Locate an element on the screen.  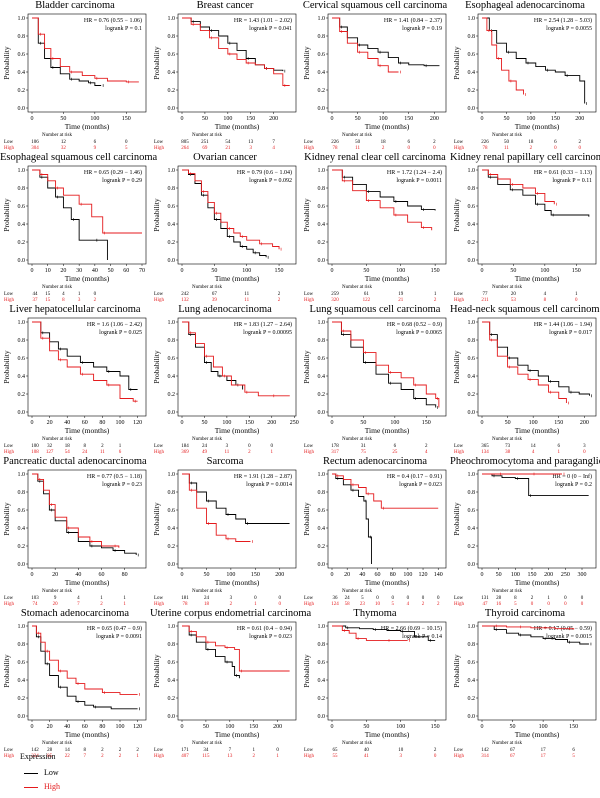
risk-value-high: 2 is located at coordinates (279, 300).